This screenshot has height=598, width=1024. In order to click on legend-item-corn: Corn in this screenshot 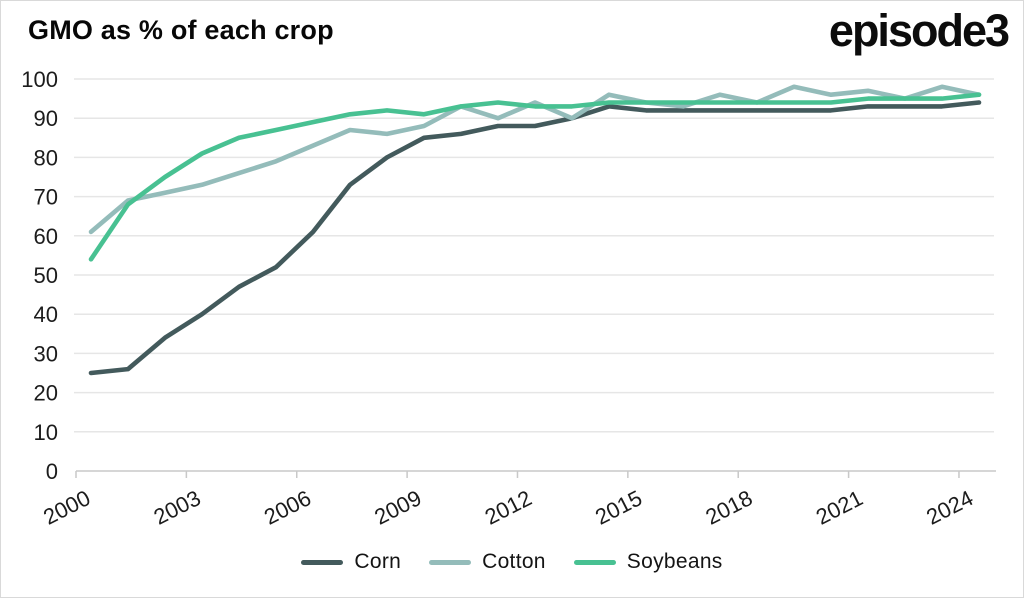, I will do `click(351, 562)`.